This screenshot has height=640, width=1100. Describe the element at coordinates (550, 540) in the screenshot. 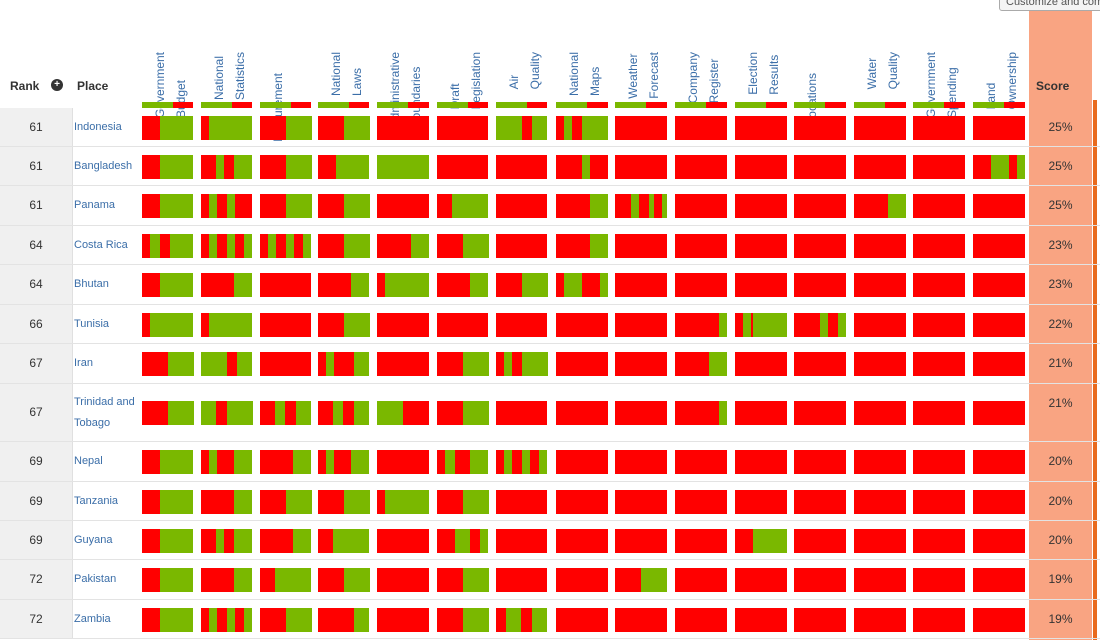

I see `table-row: 69 Guyana 20%` at that location.